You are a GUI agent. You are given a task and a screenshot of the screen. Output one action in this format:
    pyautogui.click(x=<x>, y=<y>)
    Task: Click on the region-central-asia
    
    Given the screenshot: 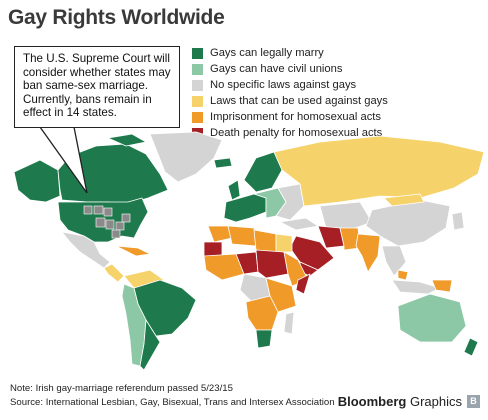 What is the action you would take?
    pyautogui.click(x=346, y=216)
    